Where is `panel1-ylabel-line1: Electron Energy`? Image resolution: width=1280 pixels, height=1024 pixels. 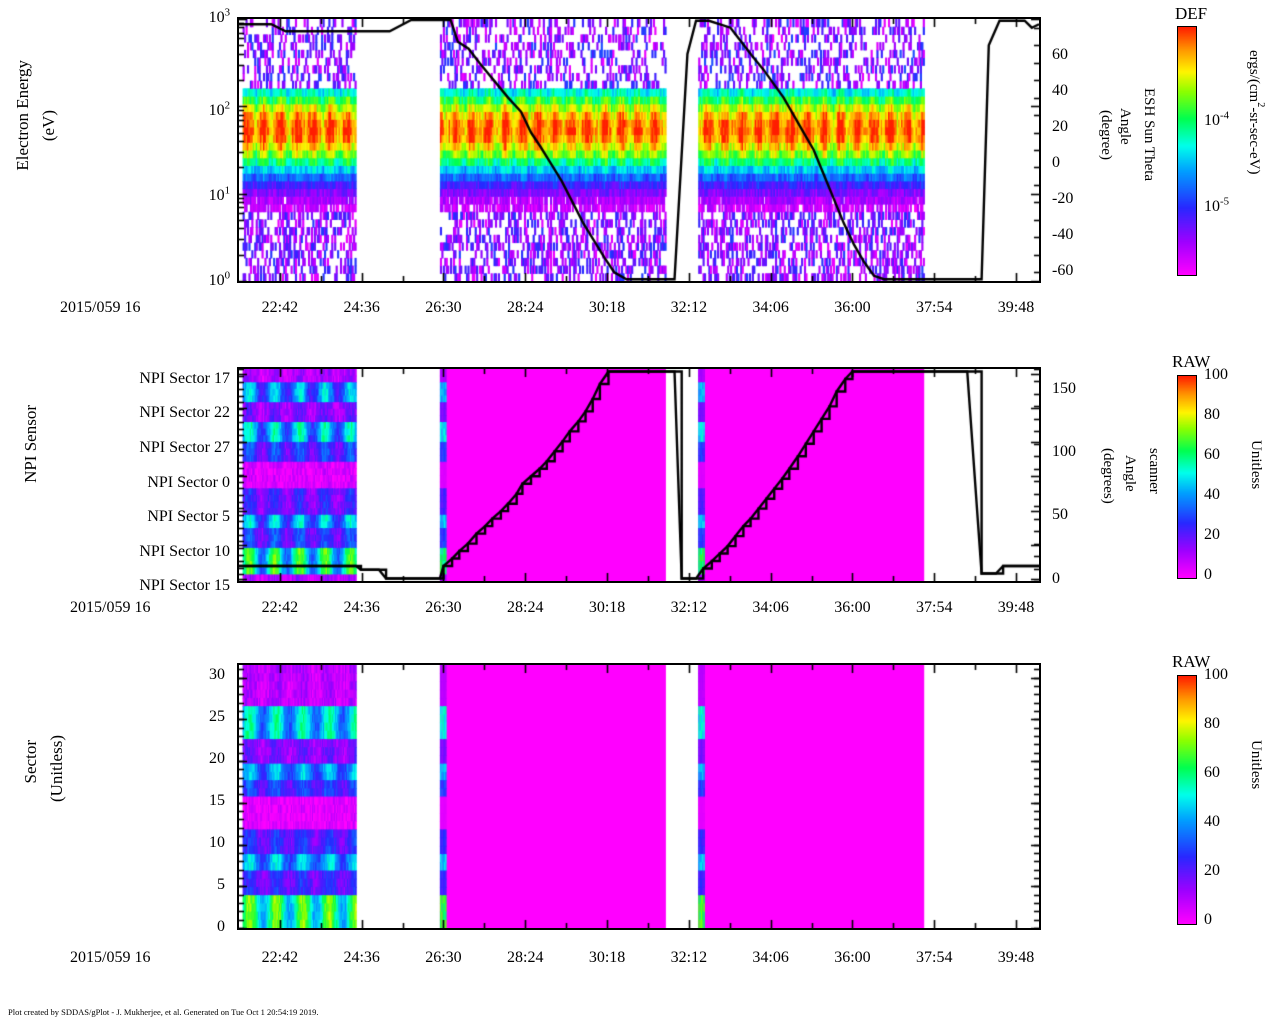 panel1-ylabel-line1: Electron Energy is located at coordinates (22, 115).